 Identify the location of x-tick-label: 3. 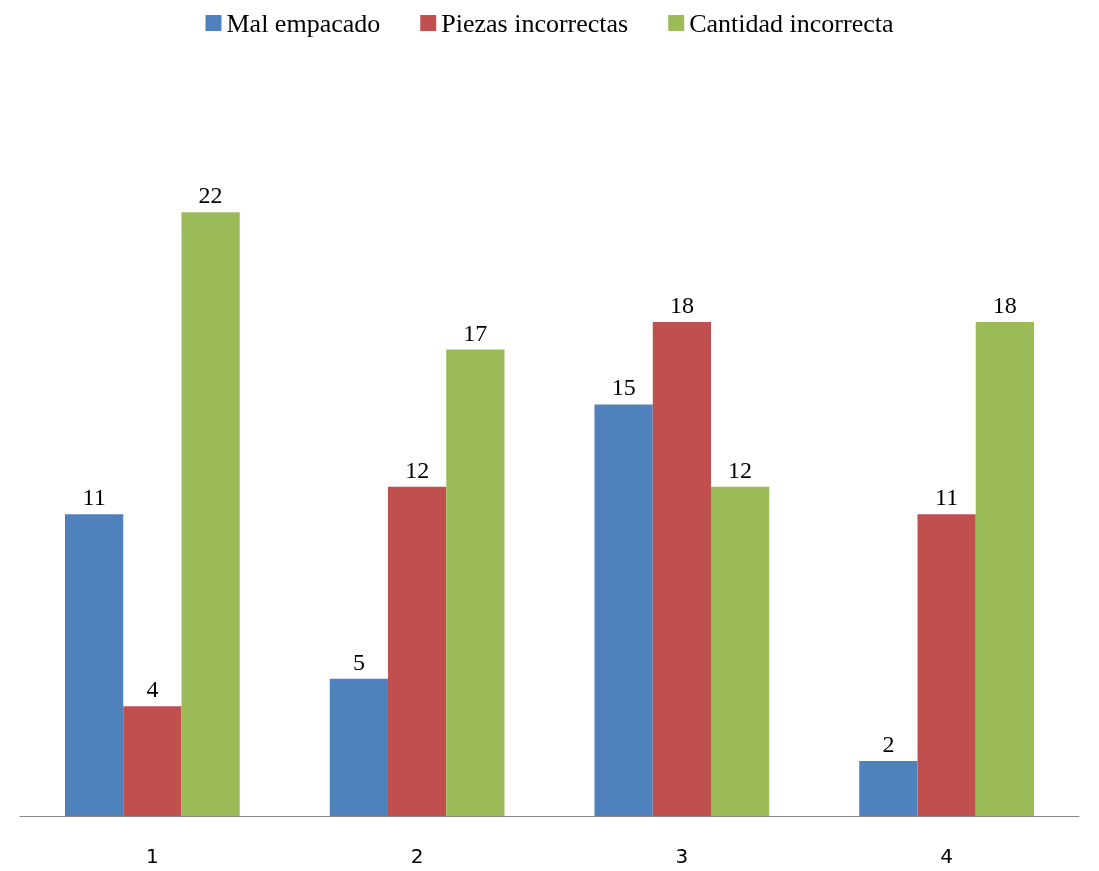
(682, 856).